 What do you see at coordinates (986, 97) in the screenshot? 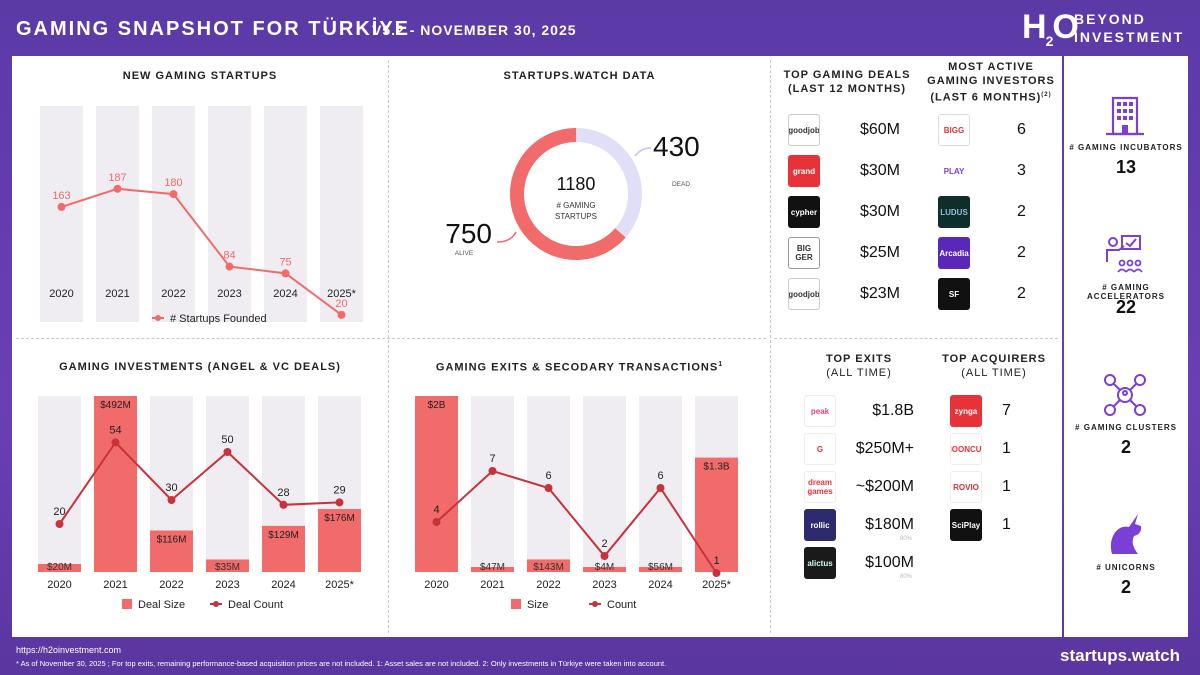
I see `investors-title-period: (LAST 6 MONTHS)` at bounding box center [986, 97].